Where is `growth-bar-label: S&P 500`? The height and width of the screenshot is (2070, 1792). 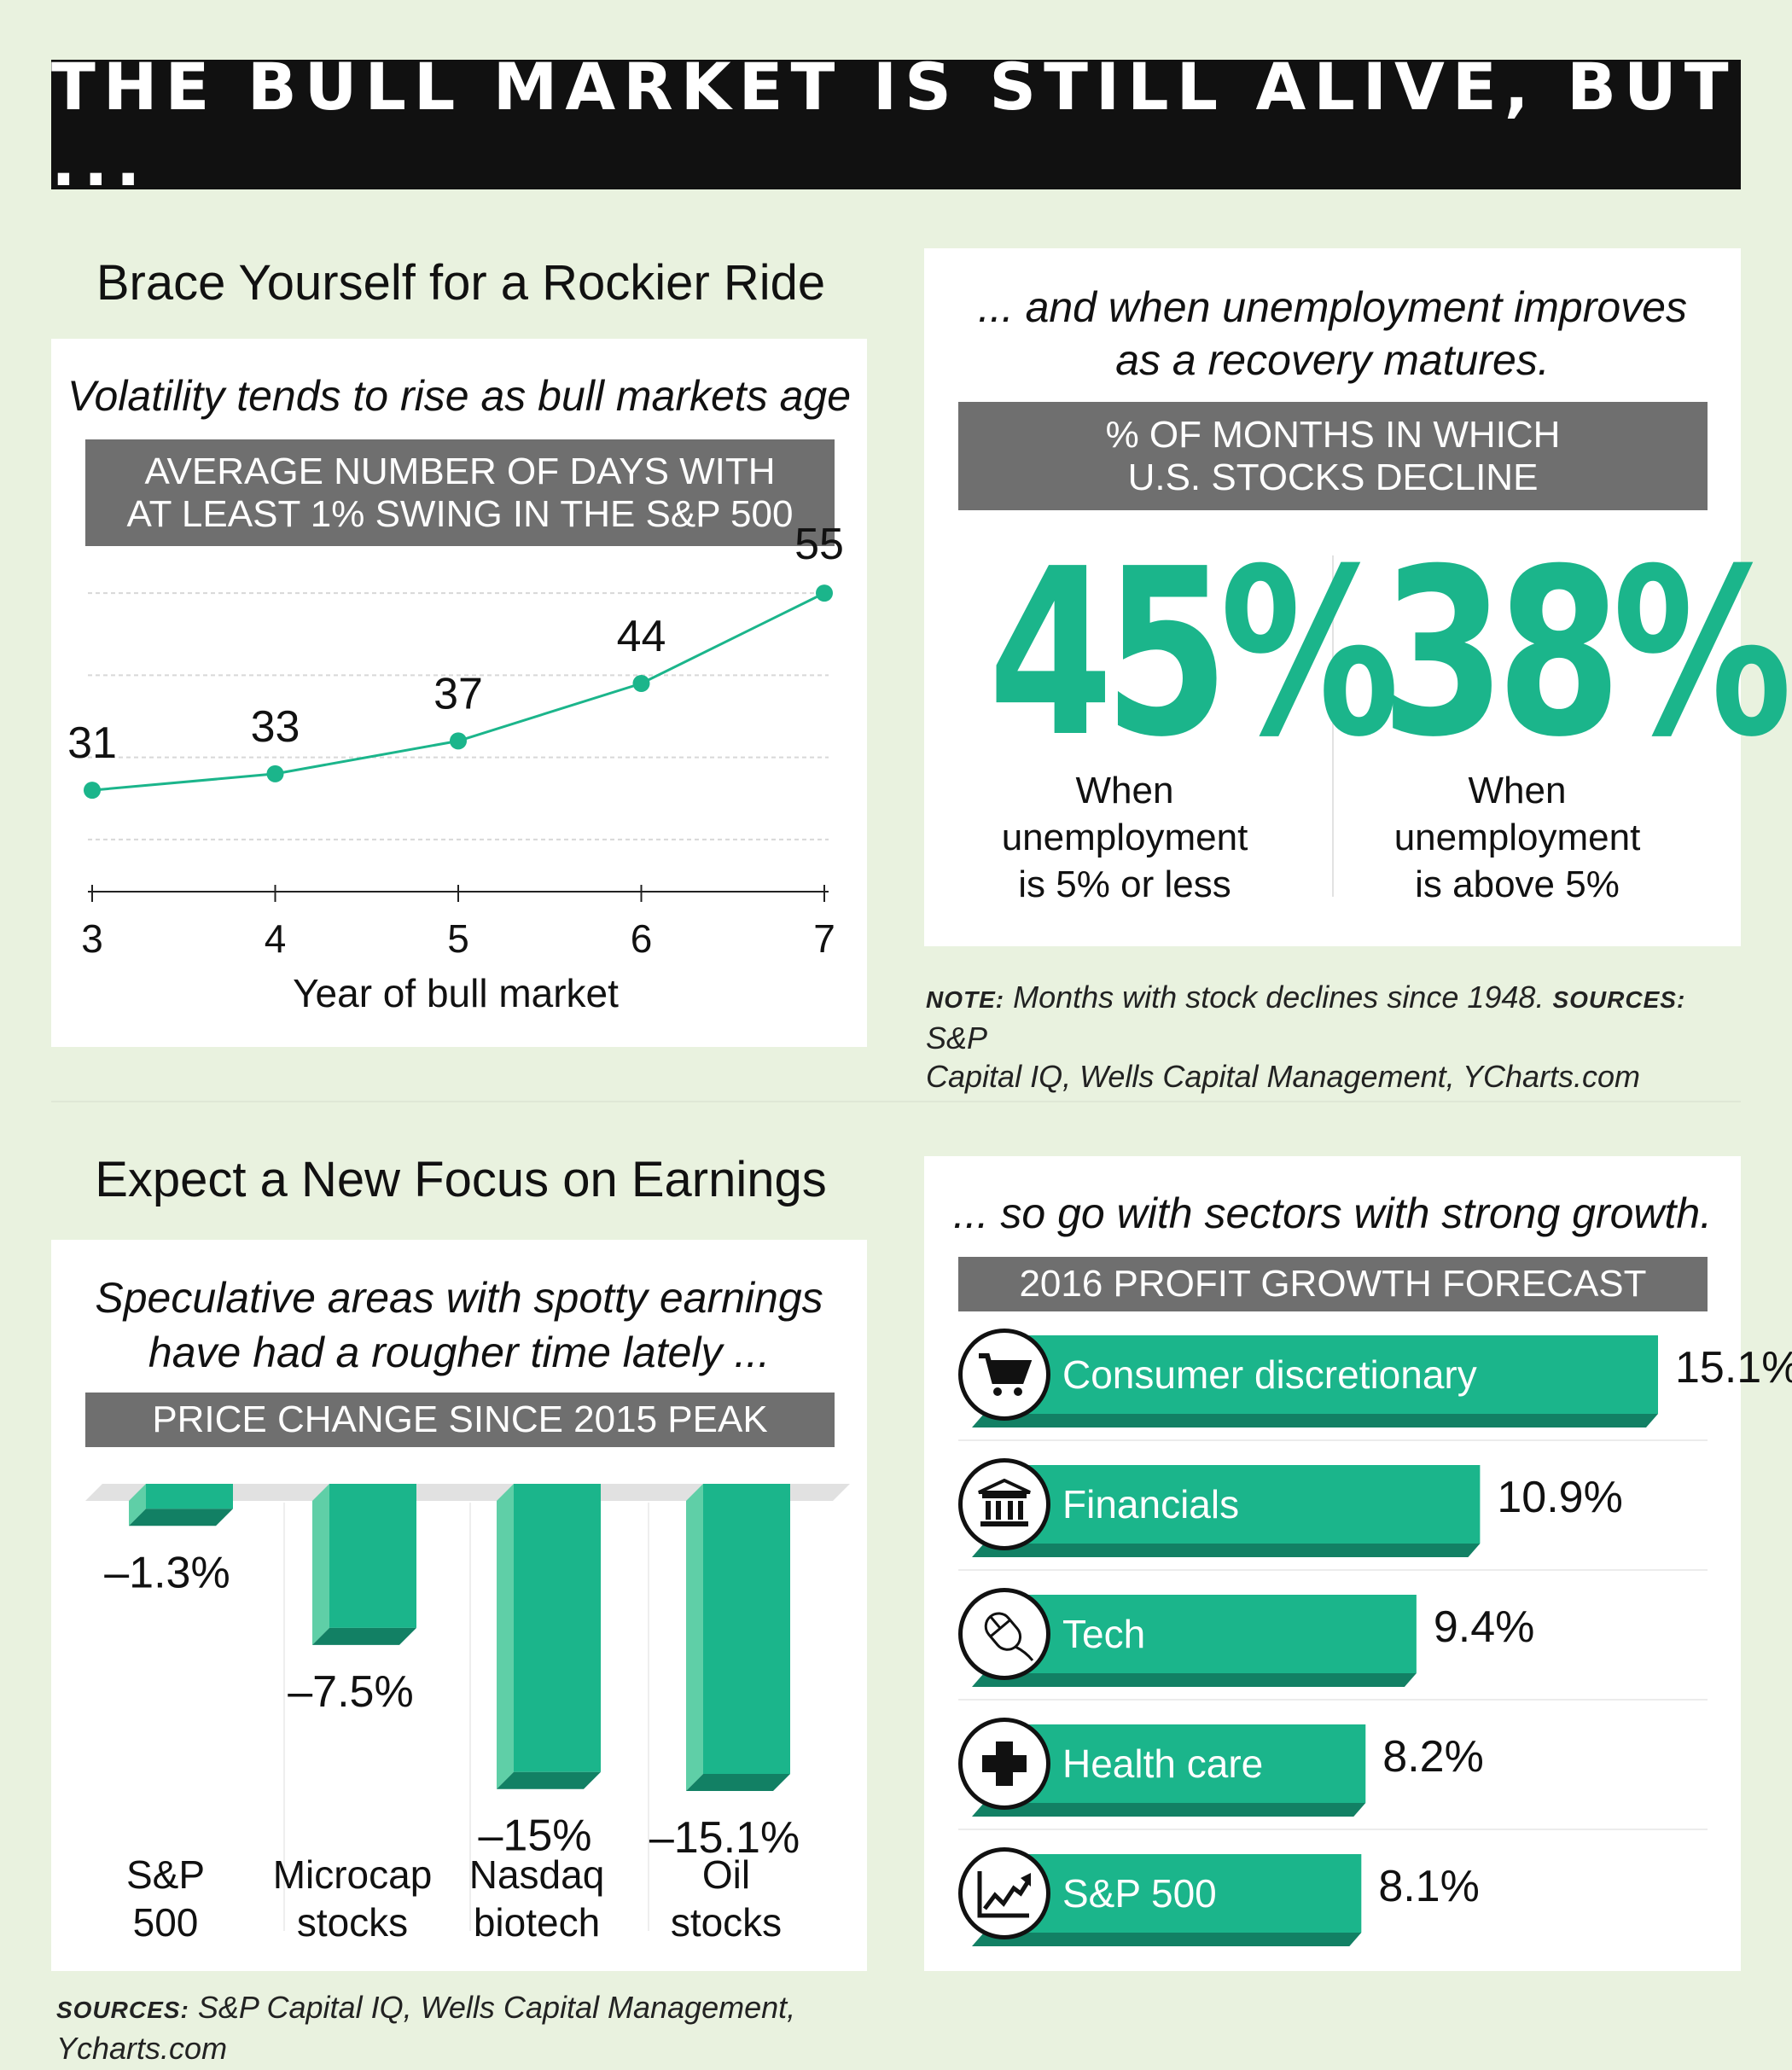 growth-bar-label: S&P 500 is located at coordinates (1139, 1893).